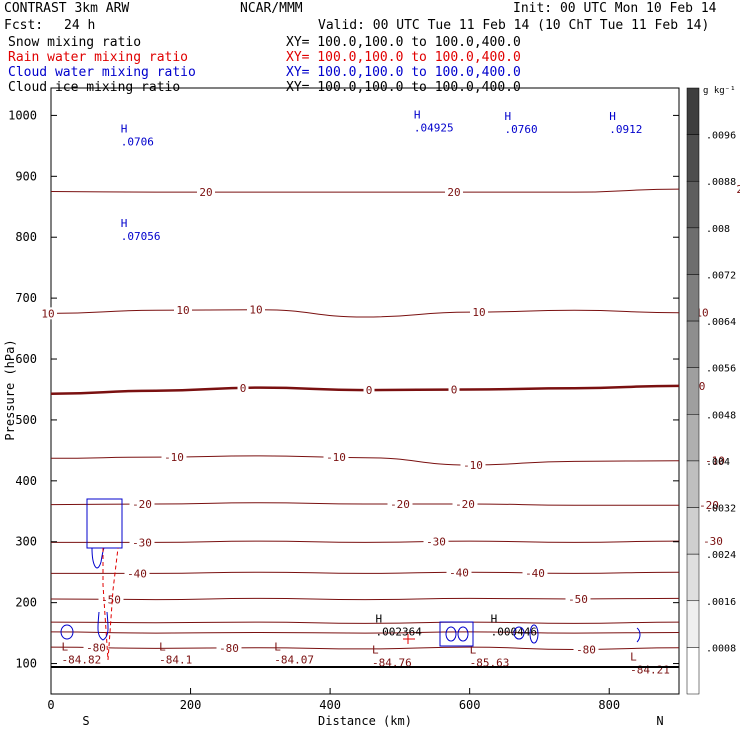 Image resolution: width=740 pixels, height=740 pixels. What do you see at coordinates (470, 705) in the screenshot?
I see `x-tick-label: 600` at bounding box center [470, 705].